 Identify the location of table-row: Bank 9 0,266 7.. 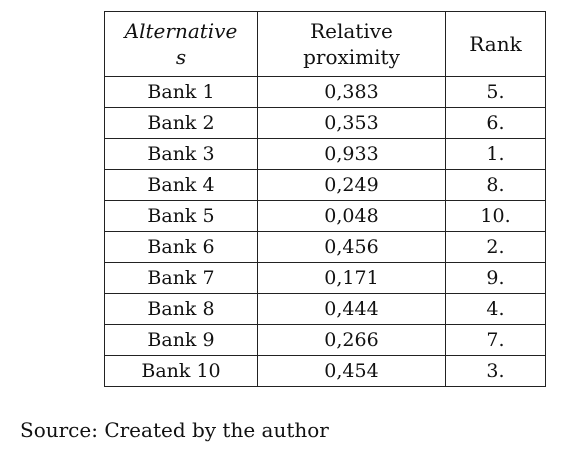
(325, 340).